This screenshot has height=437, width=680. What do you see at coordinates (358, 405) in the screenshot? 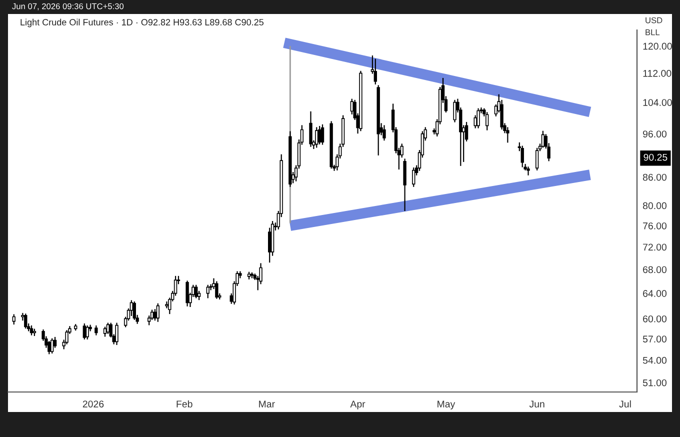
I see `x-tick-label: Apr` at bounding box center [358, 405].